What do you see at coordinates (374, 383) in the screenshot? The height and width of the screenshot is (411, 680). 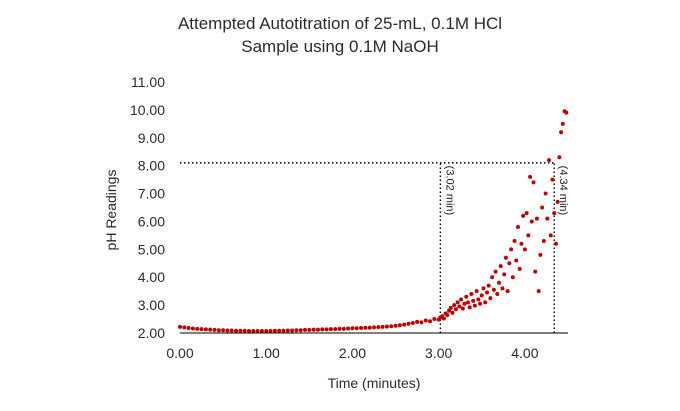 I see `x-axis-title: Time (minutes)` at bounding box center [374, 383].